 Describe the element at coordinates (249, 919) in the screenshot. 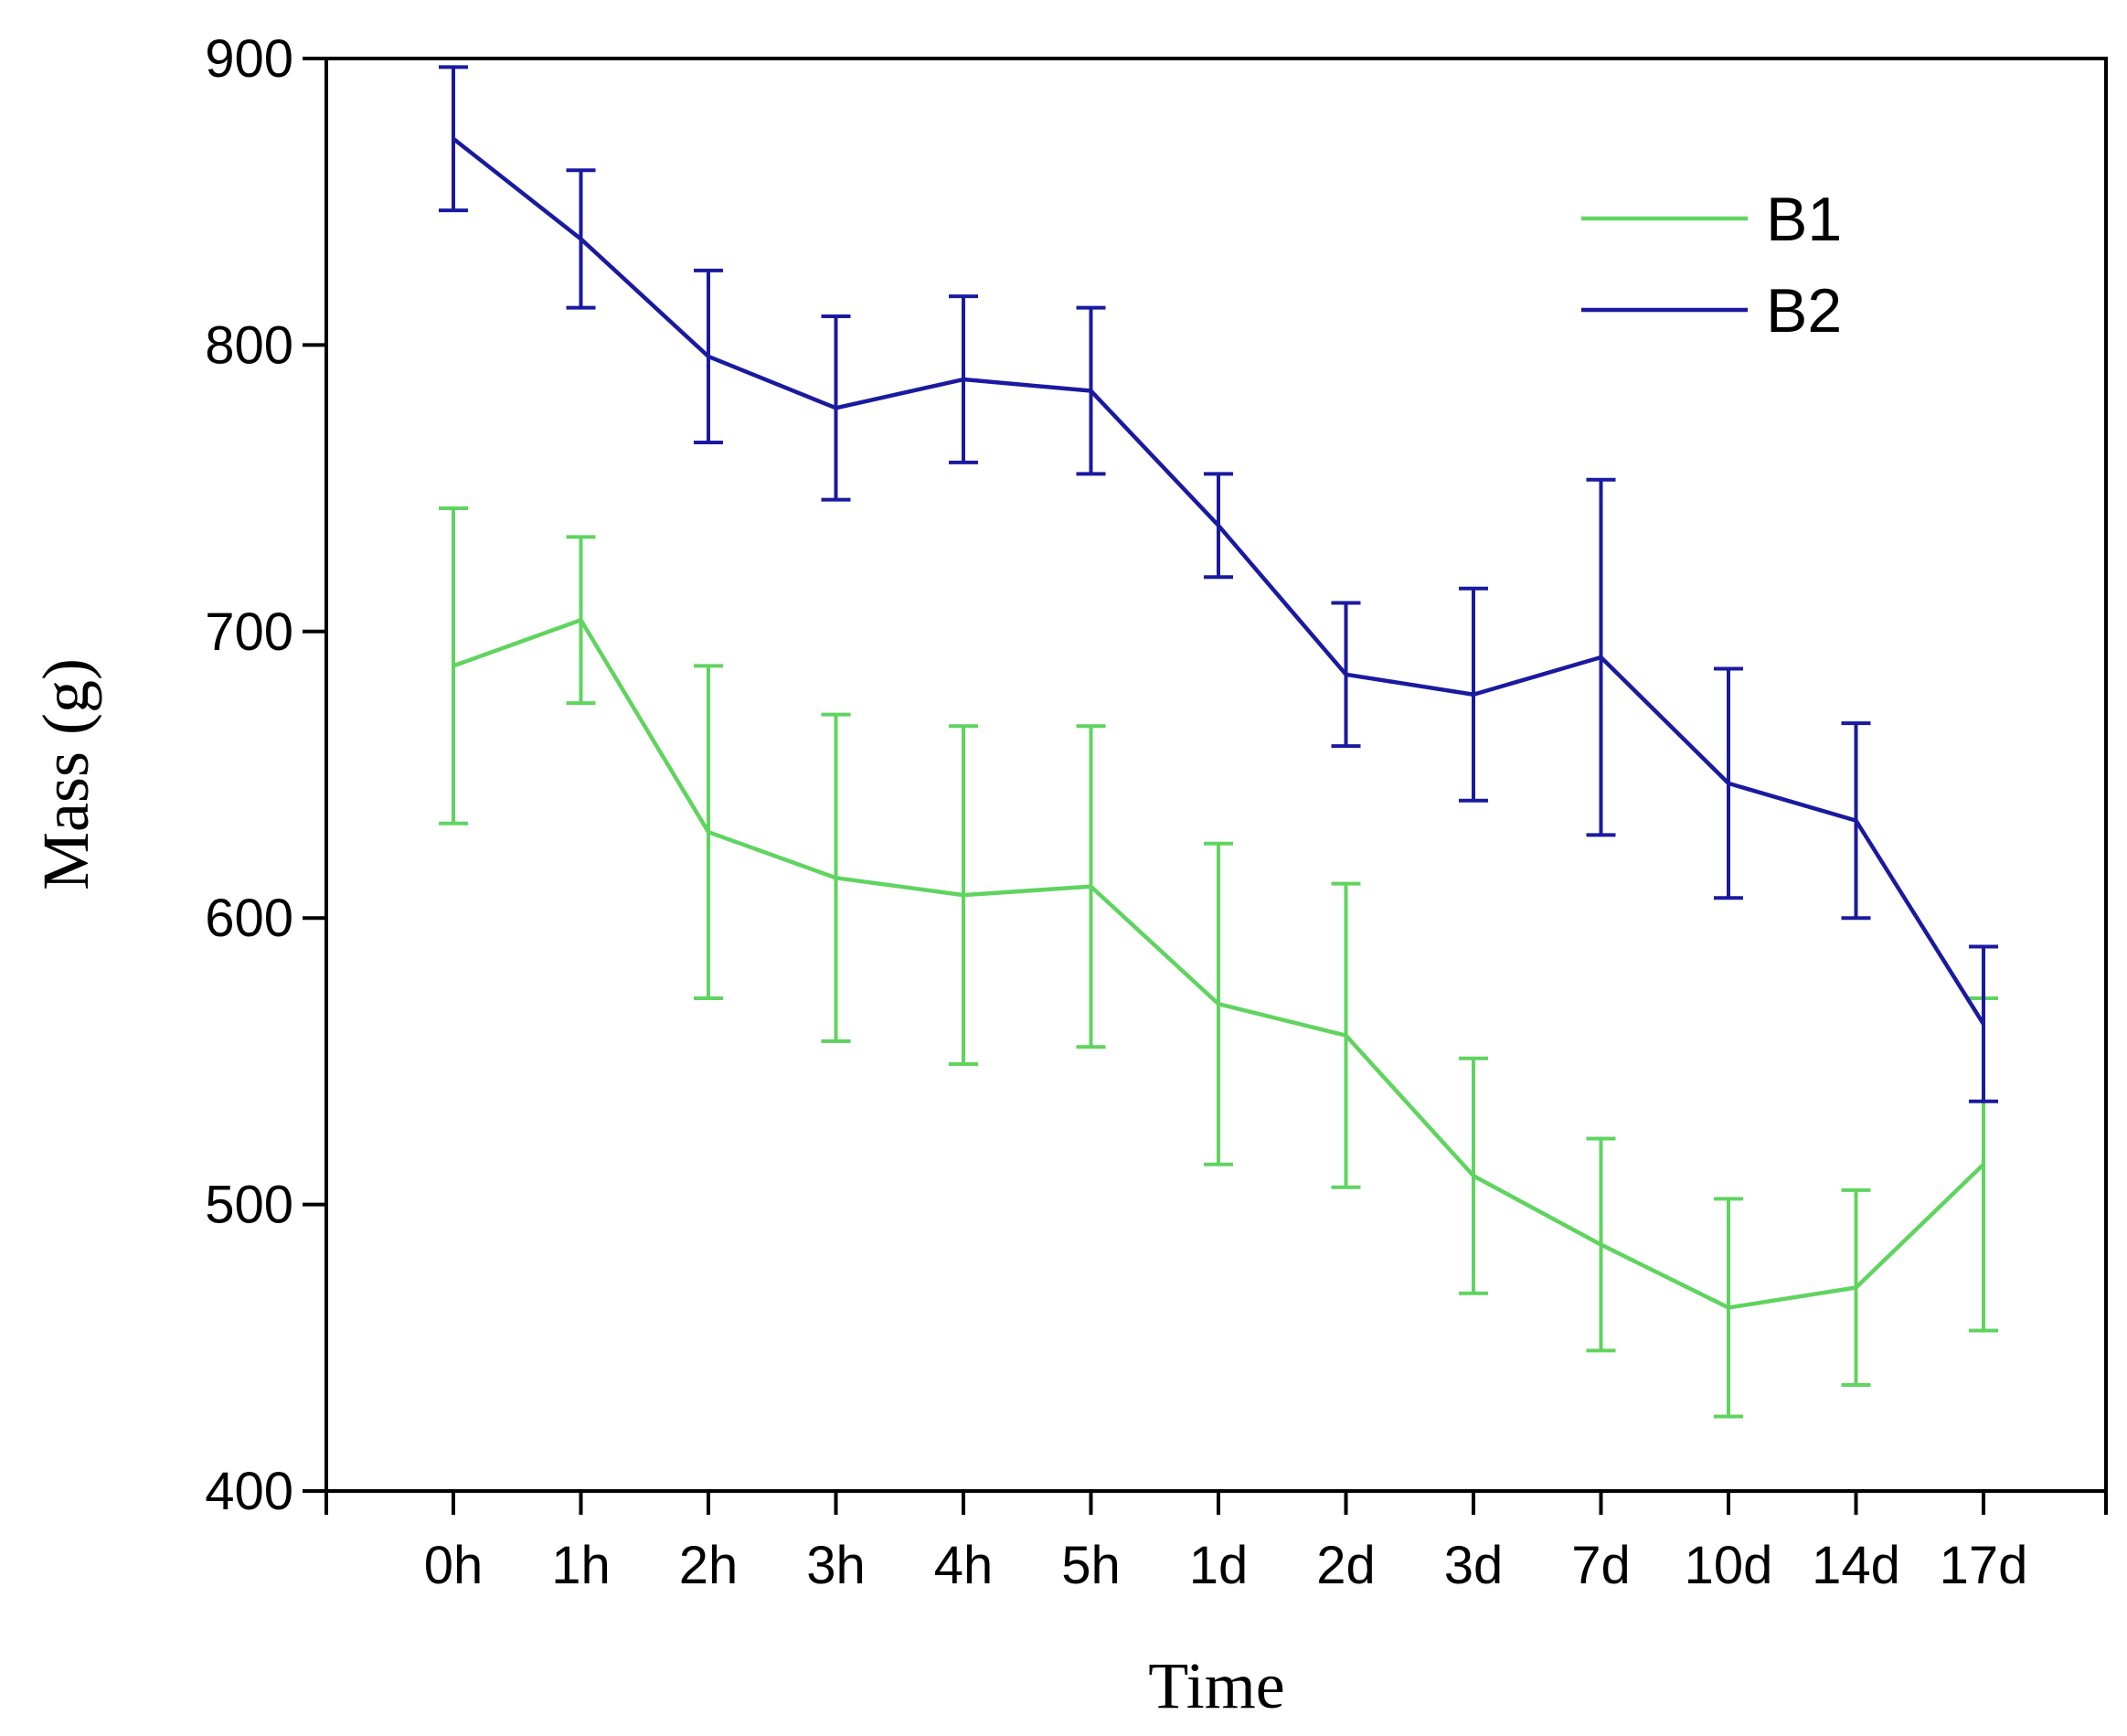

I see `y-tick-label-600: 600` at that location.